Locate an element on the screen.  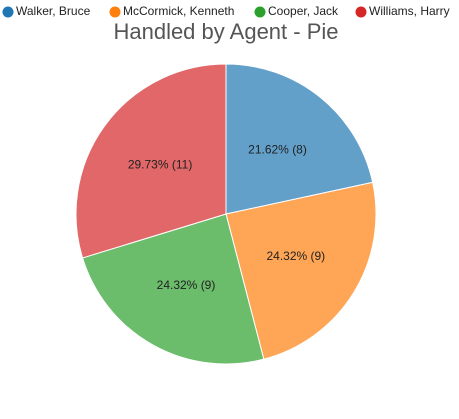
slice-label: 21.62% (8) is located at coordinates (277, 149).